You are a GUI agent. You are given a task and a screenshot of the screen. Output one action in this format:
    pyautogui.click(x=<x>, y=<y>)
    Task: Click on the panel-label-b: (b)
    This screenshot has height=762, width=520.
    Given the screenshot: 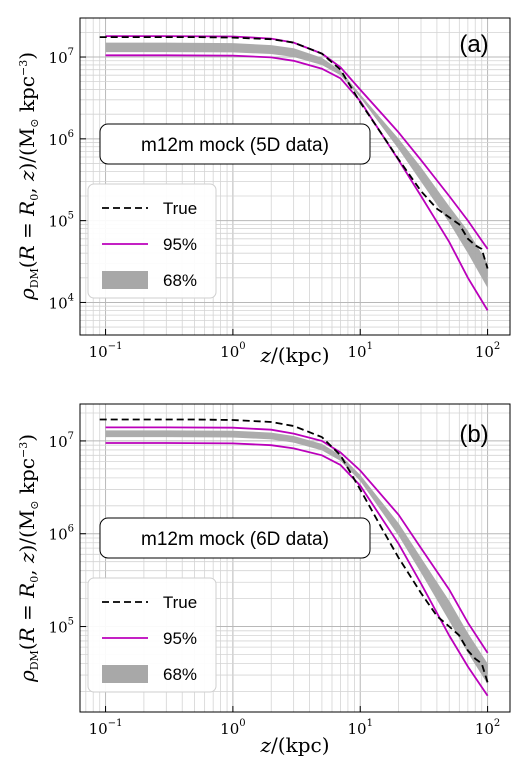 What is the action you would take?
    pyautogui.click(x=473, y=434)
    